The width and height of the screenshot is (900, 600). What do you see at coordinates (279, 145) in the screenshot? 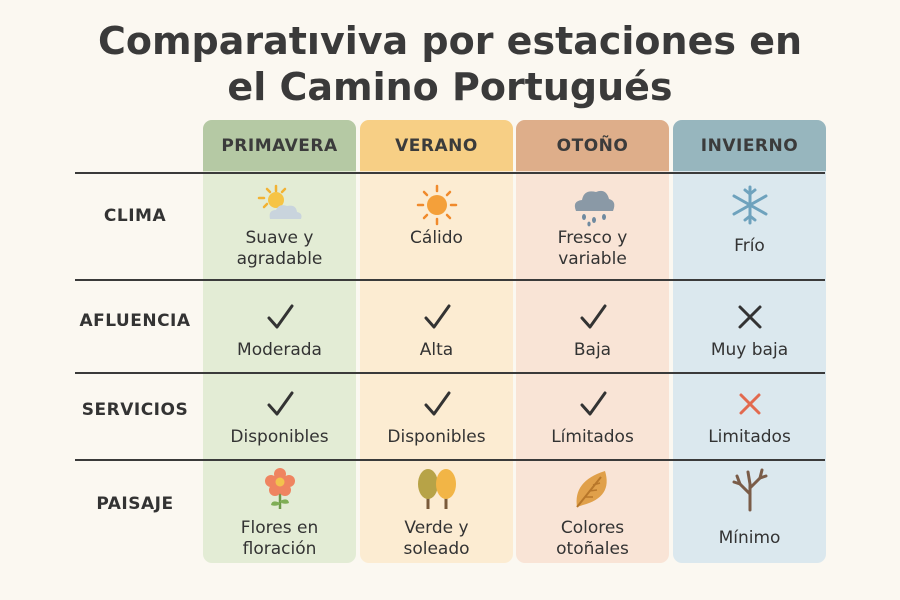
I see `column-header-primavera: PRIMAVERA` at bounding box center [279, 145].